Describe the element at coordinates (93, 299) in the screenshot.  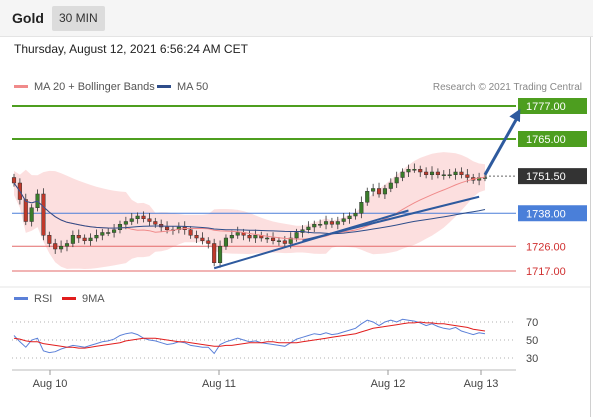
I see `ma9-legend-label: 9MA` at that location.